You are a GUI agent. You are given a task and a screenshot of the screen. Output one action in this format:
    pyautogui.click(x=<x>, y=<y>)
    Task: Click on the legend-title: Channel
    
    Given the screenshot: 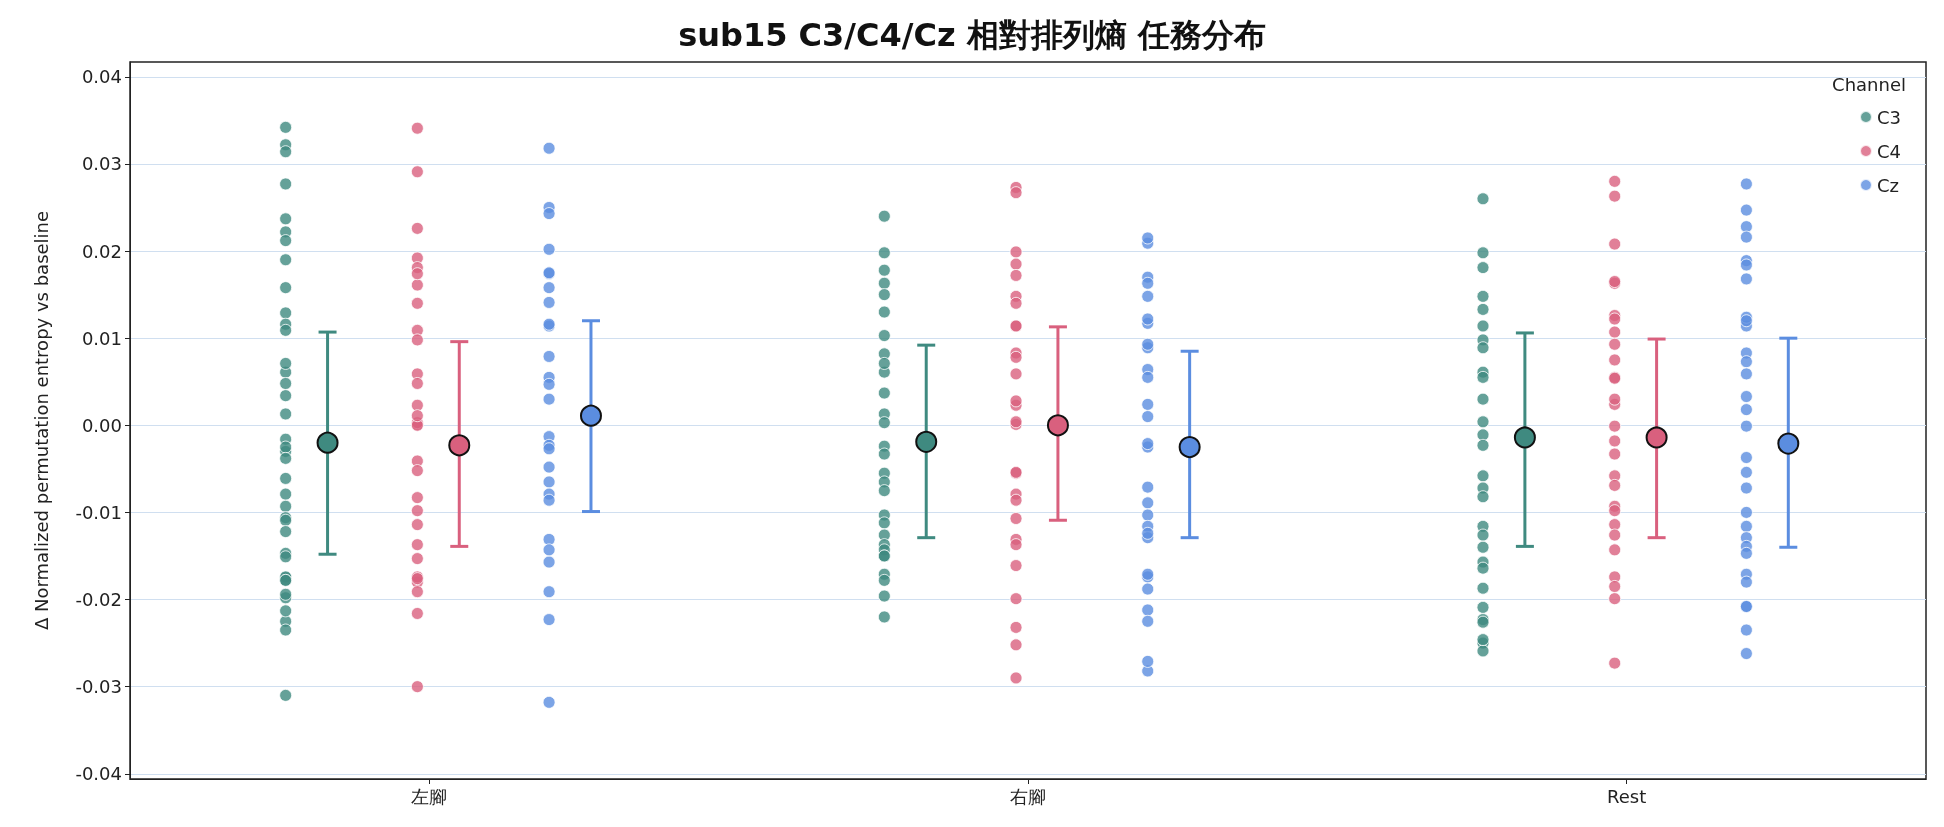 What is the action you would take?
    pyautogui.click(x=1869, y=84)
    